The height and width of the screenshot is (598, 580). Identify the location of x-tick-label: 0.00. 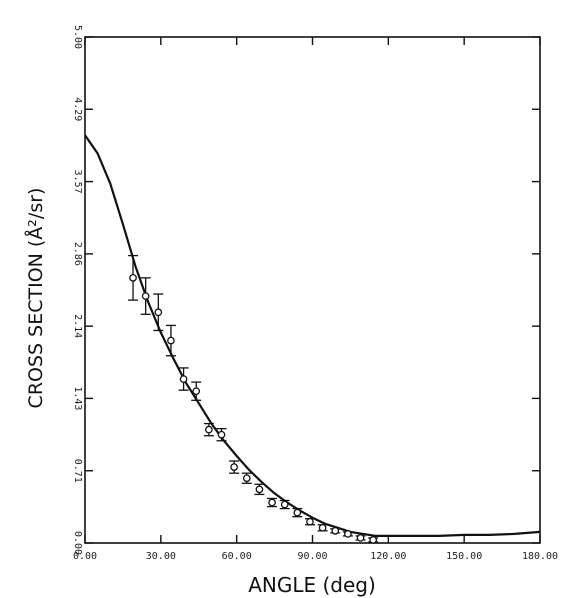
(85, 556).